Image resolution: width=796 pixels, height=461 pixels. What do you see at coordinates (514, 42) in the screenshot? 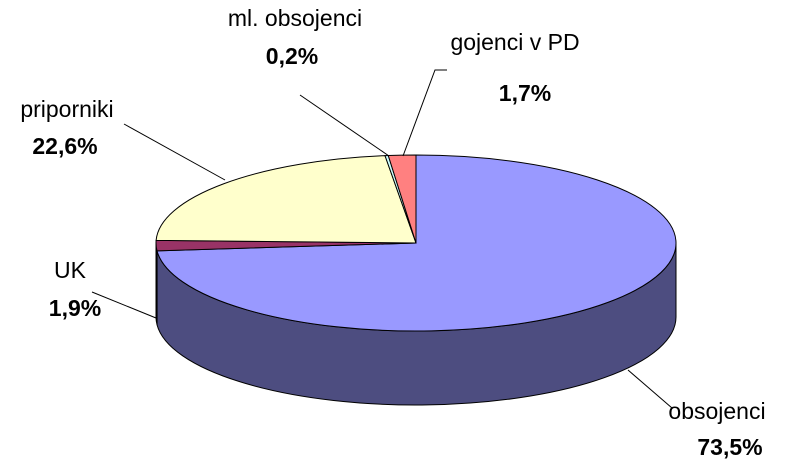
I see `slice-label: gojenci v PD` at bounding box center [514, 42].